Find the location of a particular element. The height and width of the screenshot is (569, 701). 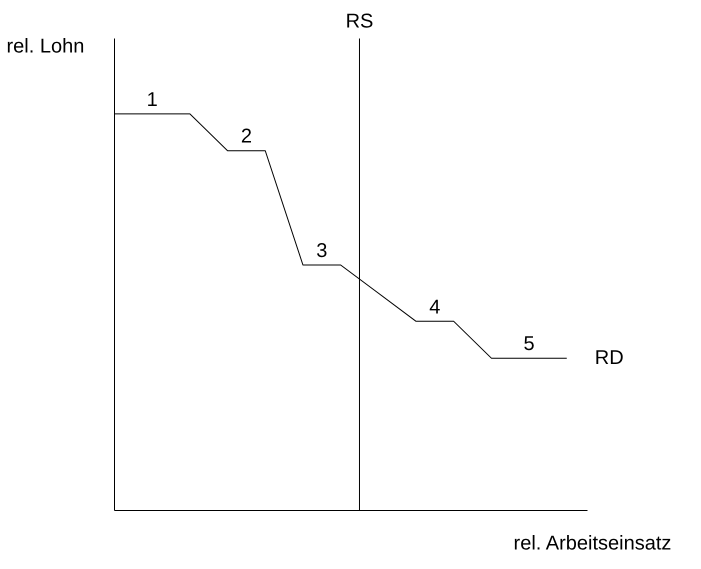

y-axis-title: rel. Lohn is located at coordinates (45, 47).